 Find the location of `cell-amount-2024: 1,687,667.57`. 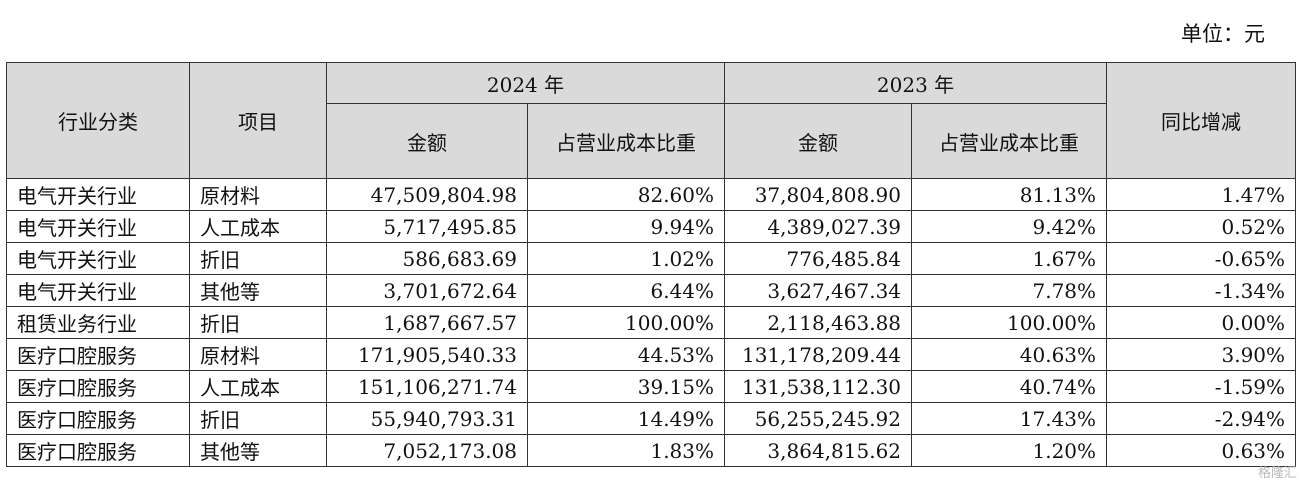

cell-amount-2024: 1,687,667.57 is located at coordinates (427, 322).